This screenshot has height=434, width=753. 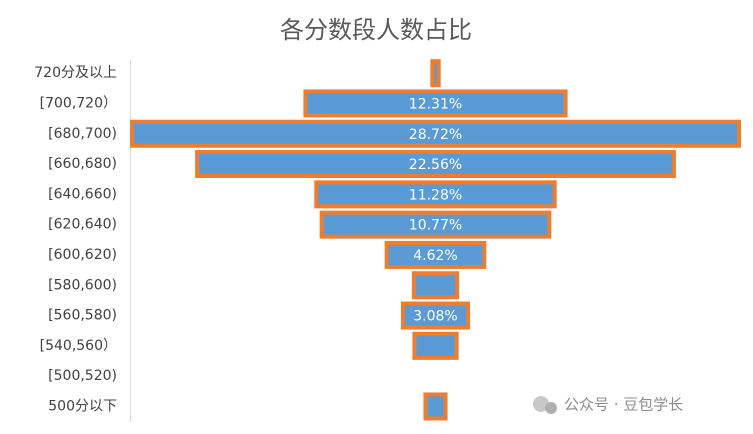 I want to click on data-label: 28.72%, so click(x=435, y=135).